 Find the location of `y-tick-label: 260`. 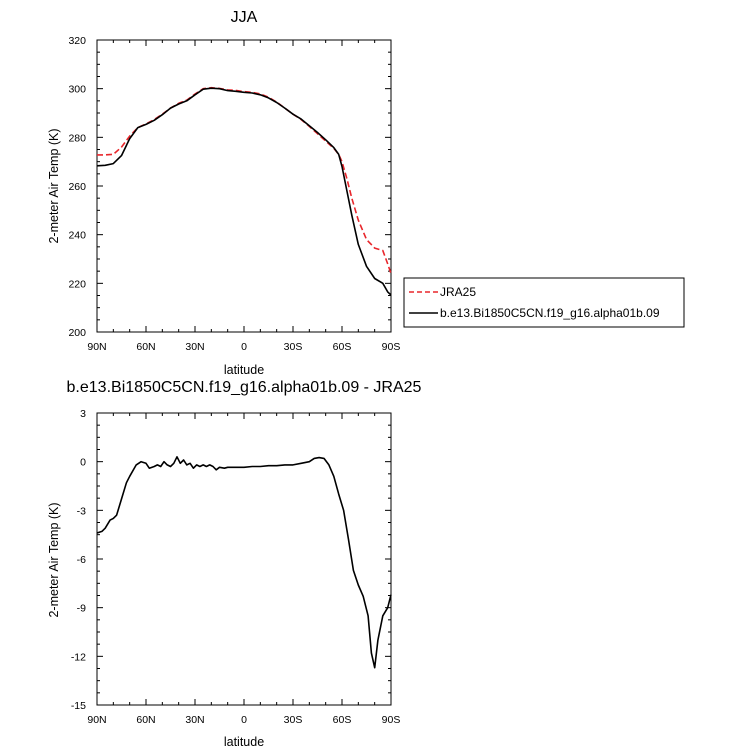

y-tick-label: 260 is located at coordinates (77, 187).